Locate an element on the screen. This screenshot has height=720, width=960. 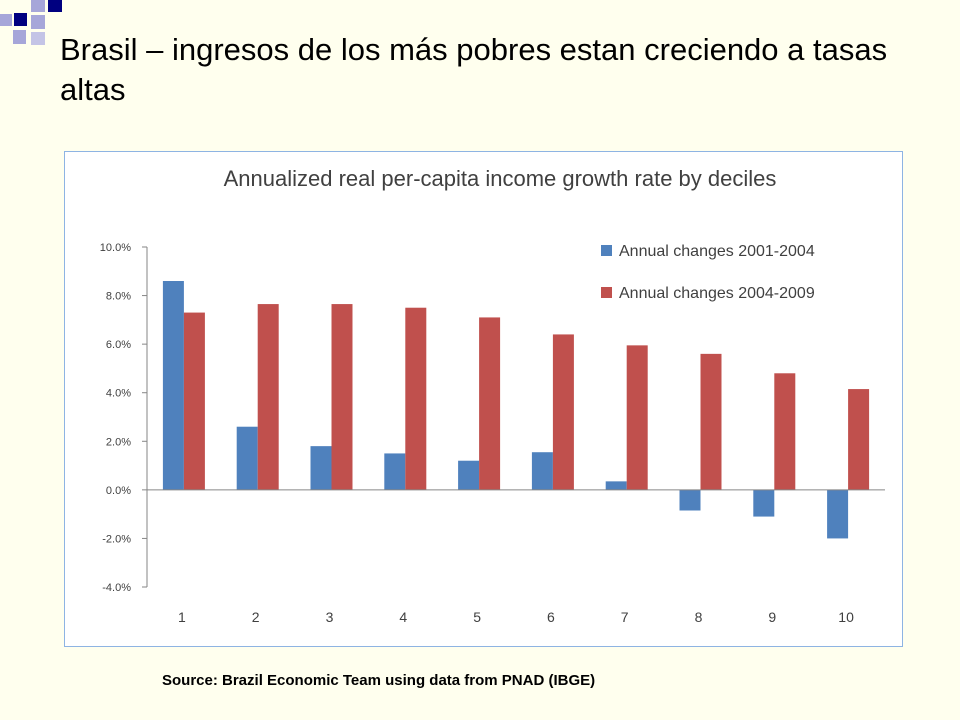
y-axis: 10.0% 8.0% 6.0% 4.0% 2.0% 0.0% -2.0% -4.0% is located at coordinates (124, 418).